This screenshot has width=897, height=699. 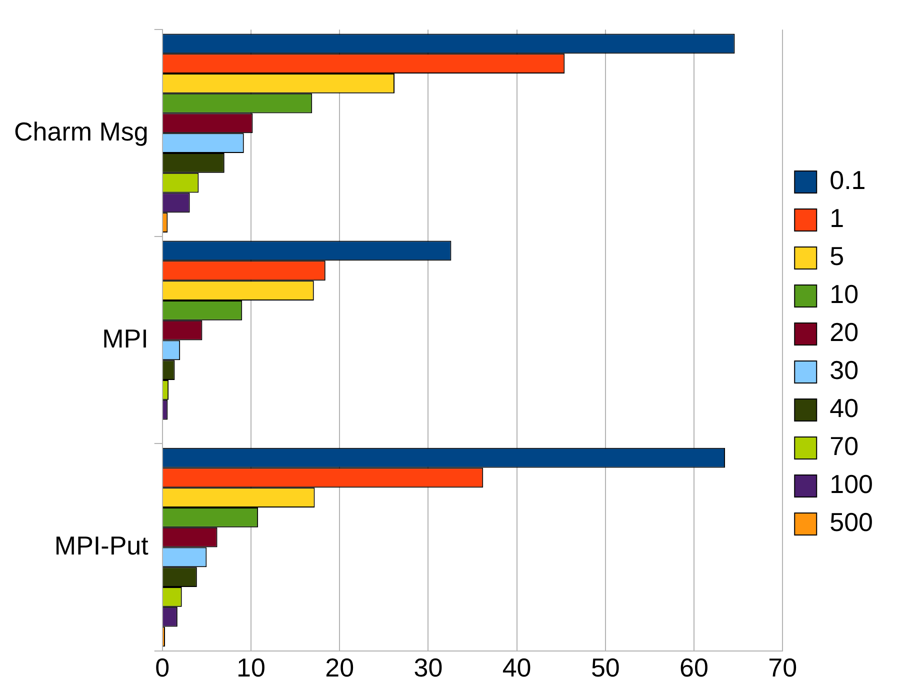 What do you see at coordinates (844, 332) in the screenshot?
I see `legend-label: 20` at bounding box center [844, 332].